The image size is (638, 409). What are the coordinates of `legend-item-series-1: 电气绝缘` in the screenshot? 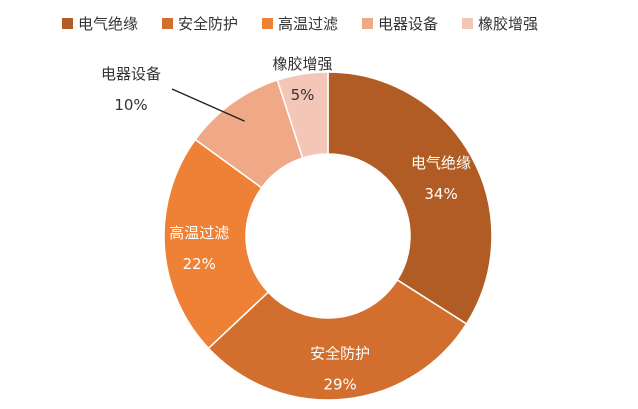 It's located at (100, 24).